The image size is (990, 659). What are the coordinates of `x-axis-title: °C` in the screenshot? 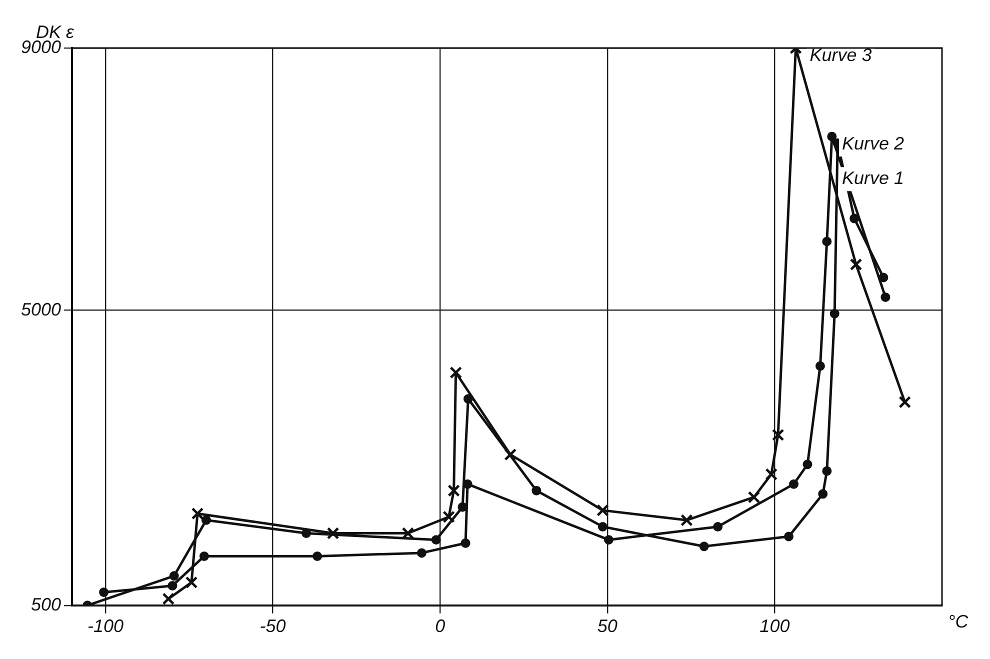 It's located at (959, 621).